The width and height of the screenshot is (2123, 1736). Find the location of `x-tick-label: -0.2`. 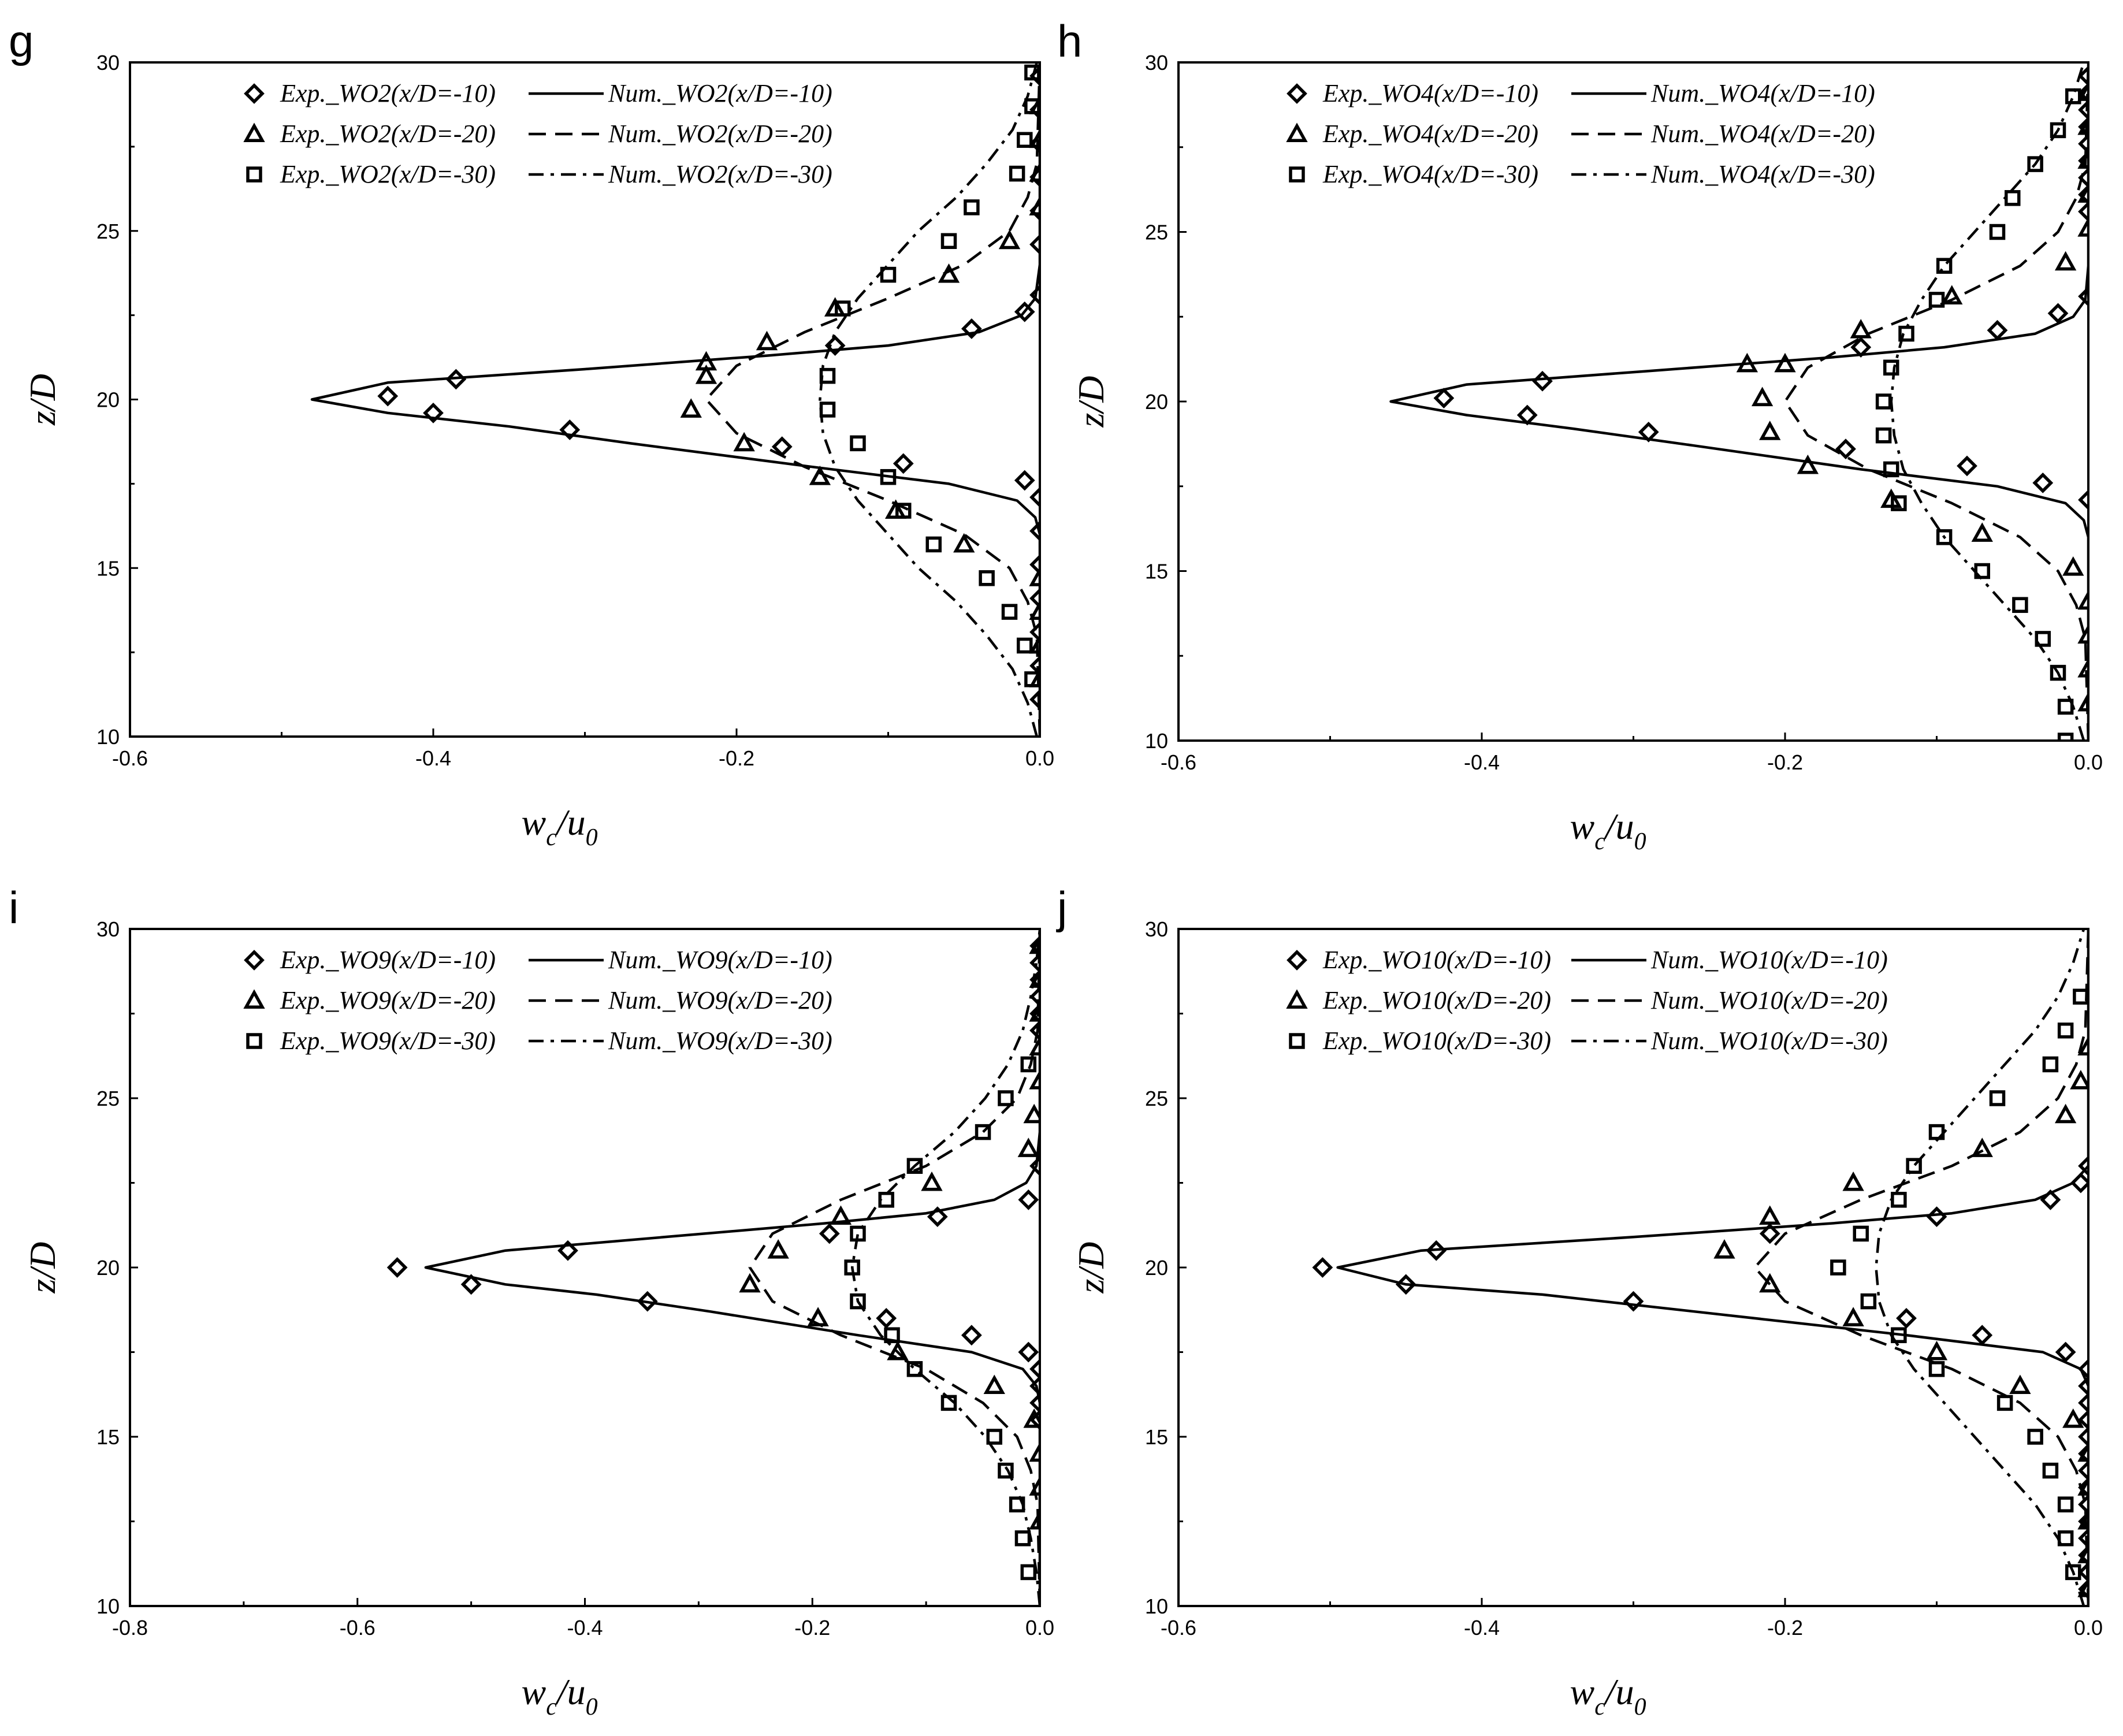

x-tick-label: -0.2 is located at coordinates (1785, 762).